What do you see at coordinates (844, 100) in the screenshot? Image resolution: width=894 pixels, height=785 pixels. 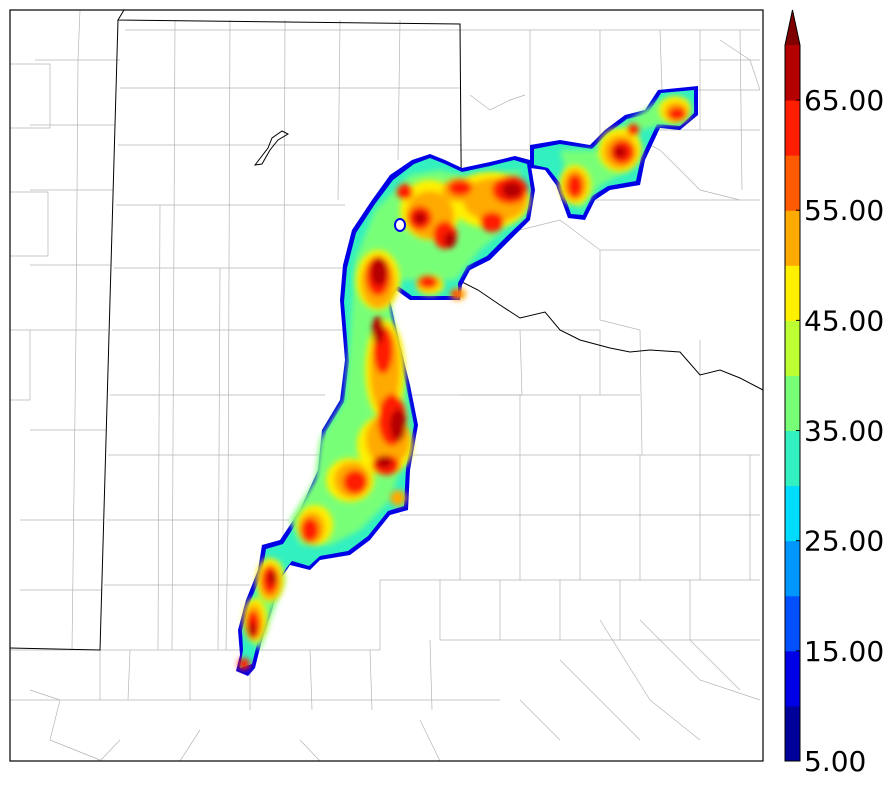 I see `colorbar-tick-label: 65.00` at bounding box center [844, 100].